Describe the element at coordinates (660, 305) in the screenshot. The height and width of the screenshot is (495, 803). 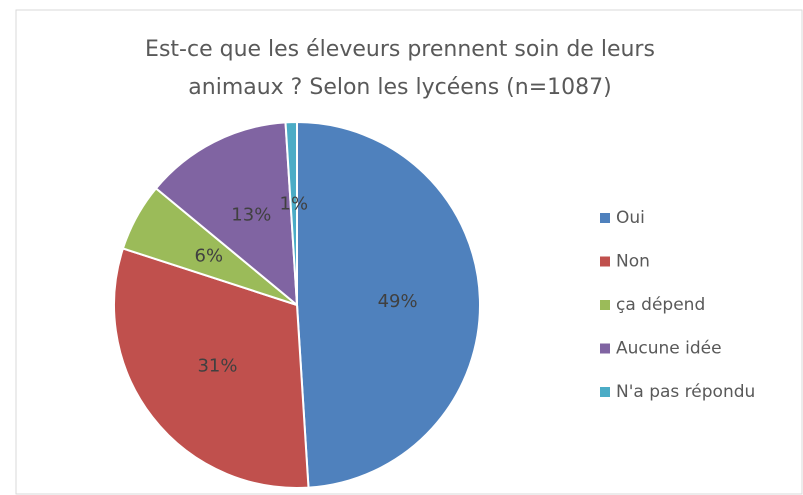
I see `legend-label: ça dépend` at that location.